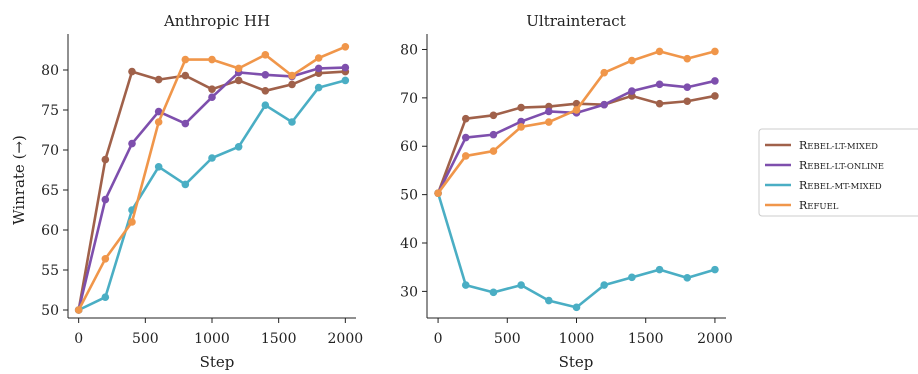 This screenshot has height=374, width=918. Describe the element at coordinates (409, 147) in the screenshot. I see `y-tick-label: 60` at that location.